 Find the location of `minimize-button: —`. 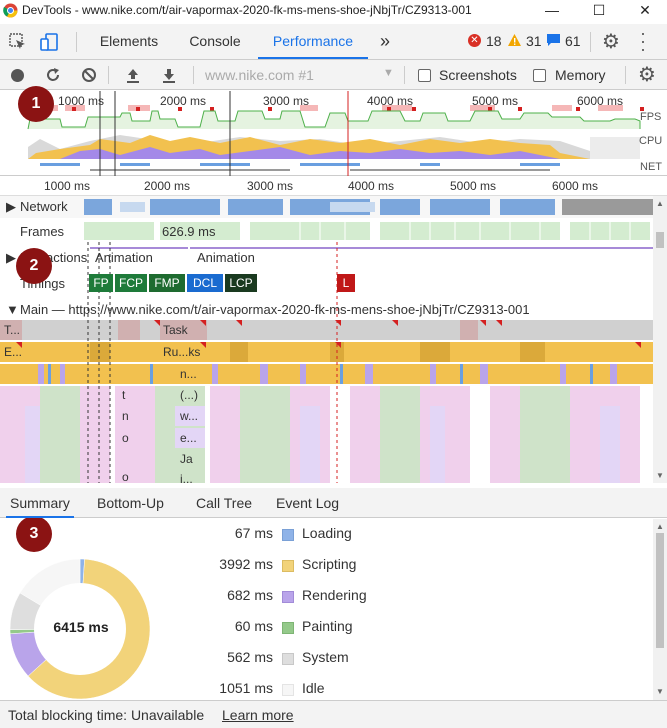

minimize-button: — is located at coordinates (552, 10).